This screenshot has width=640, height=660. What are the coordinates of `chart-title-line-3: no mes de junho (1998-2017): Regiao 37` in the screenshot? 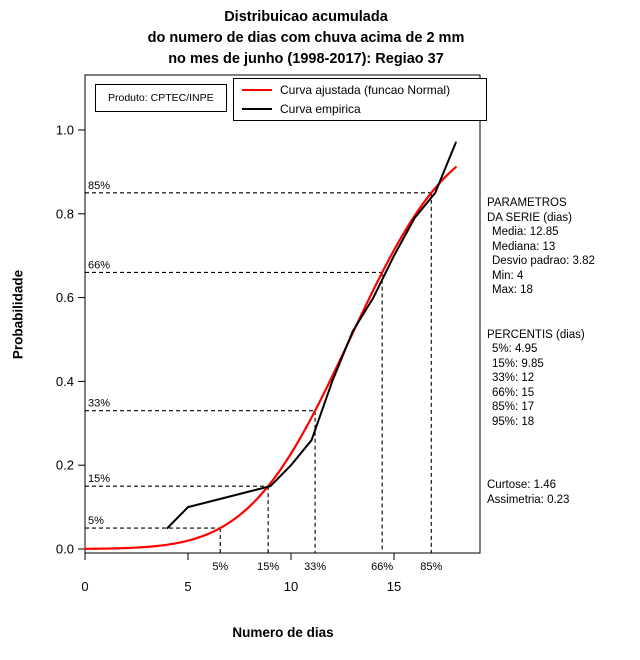 It's located at (306, 59).